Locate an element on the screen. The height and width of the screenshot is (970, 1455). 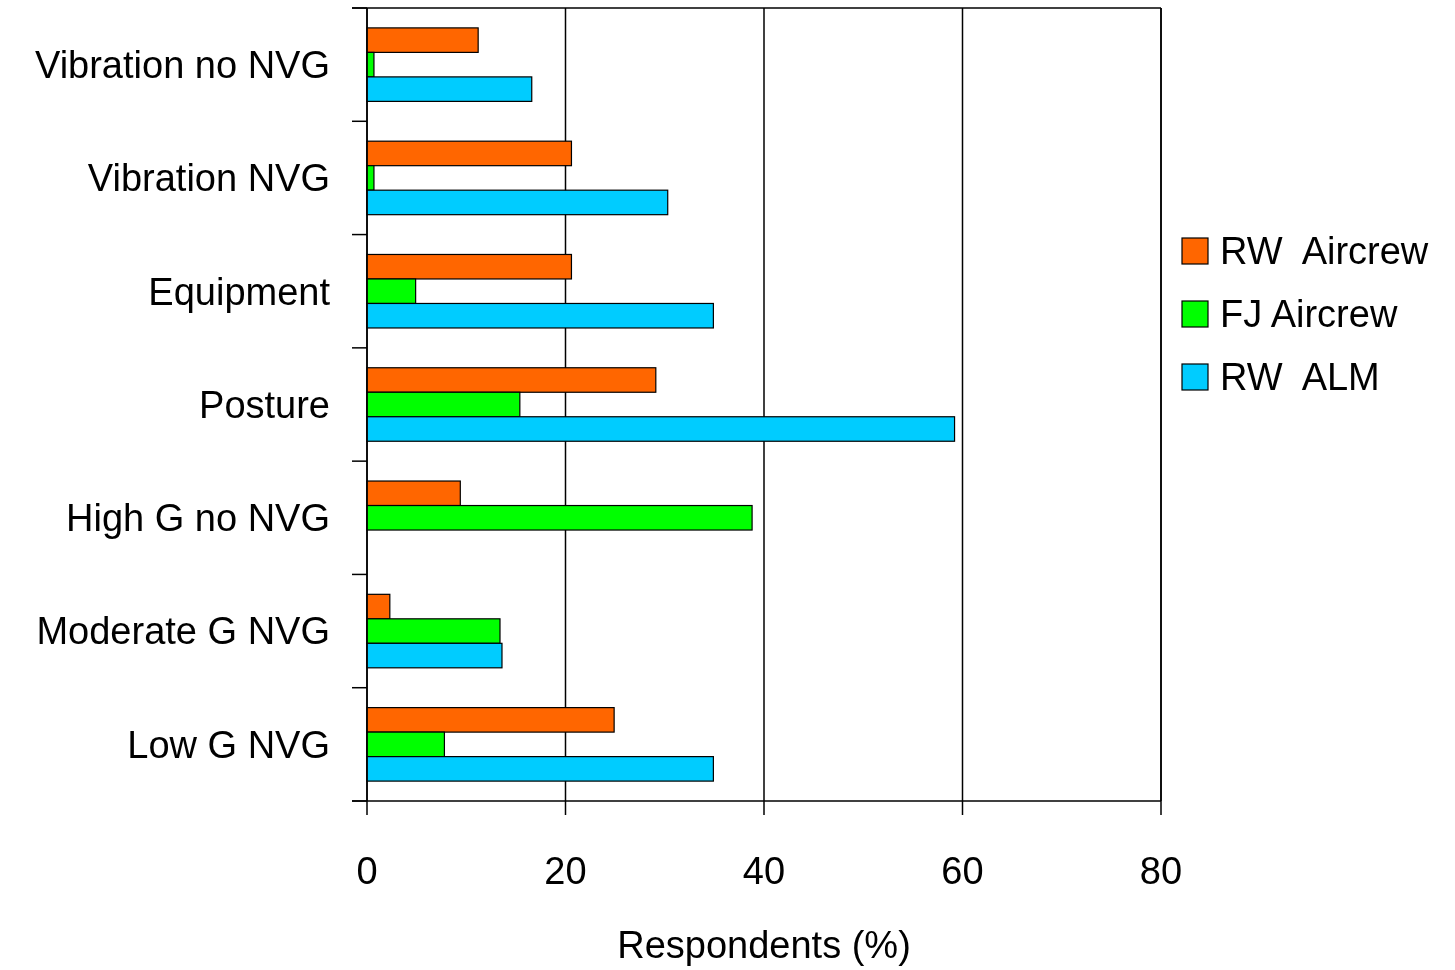
legend-label: FJ Aircrew is located at coordinates (1309, 314).